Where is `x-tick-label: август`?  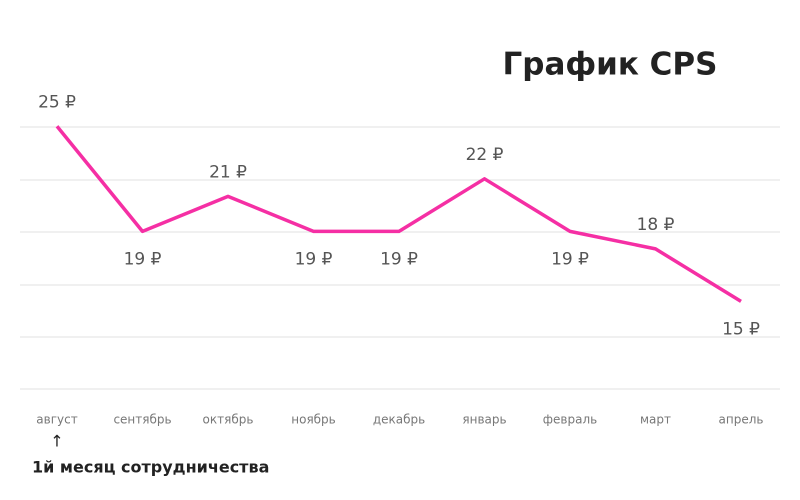 x-tick-label: август is located at coordinates (56, 420).